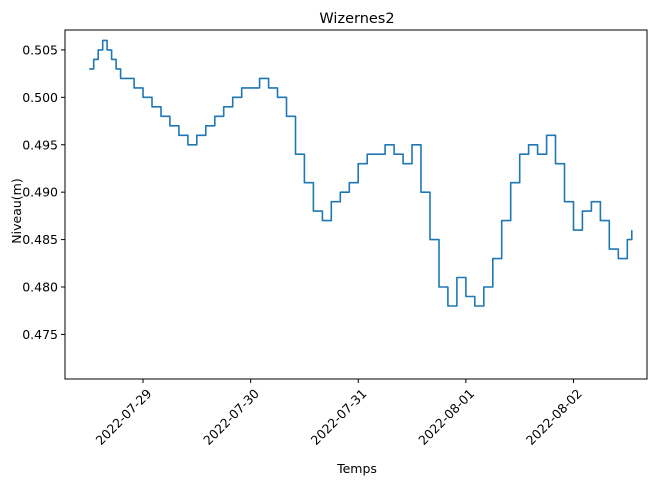 Image resolution: width=649 pixels, height=489 pixels. I want to click on chart-title: Wizernes2, so click(356, 19).